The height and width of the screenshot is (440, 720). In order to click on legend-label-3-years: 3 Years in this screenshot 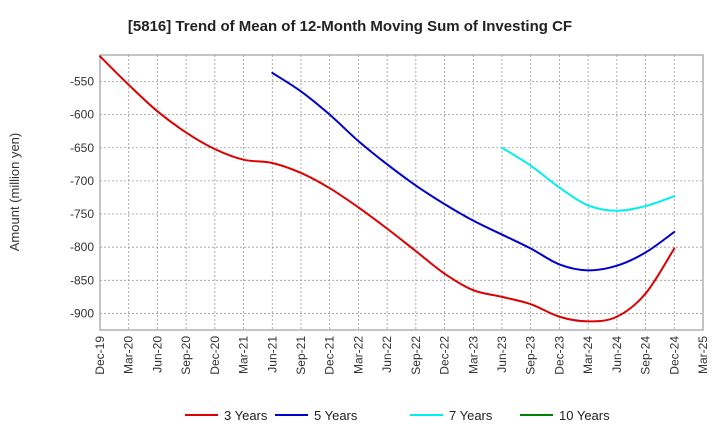, I will do `click(246, 415)`.